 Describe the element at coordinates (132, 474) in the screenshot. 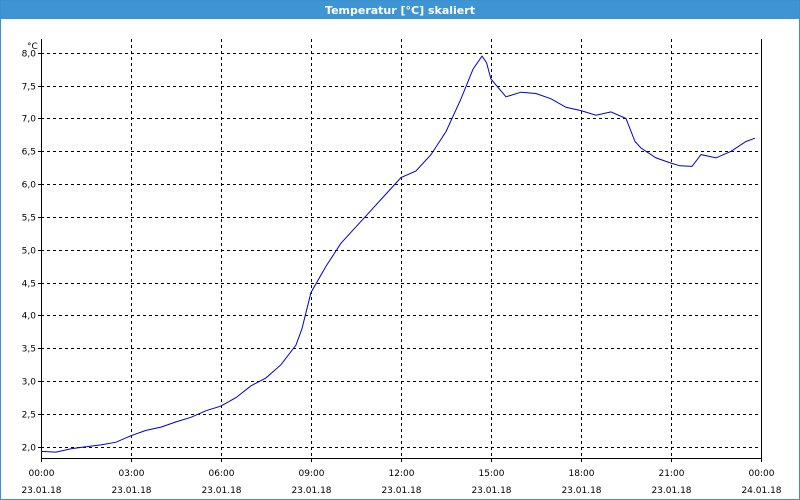

I see `x-tick-time-label: 03:00` at that location.